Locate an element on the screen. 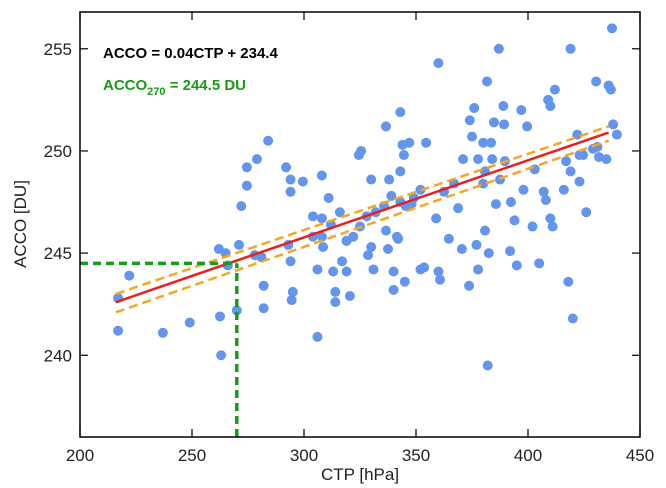  annotation-part: ACCO is located at coordinates (125, 85).